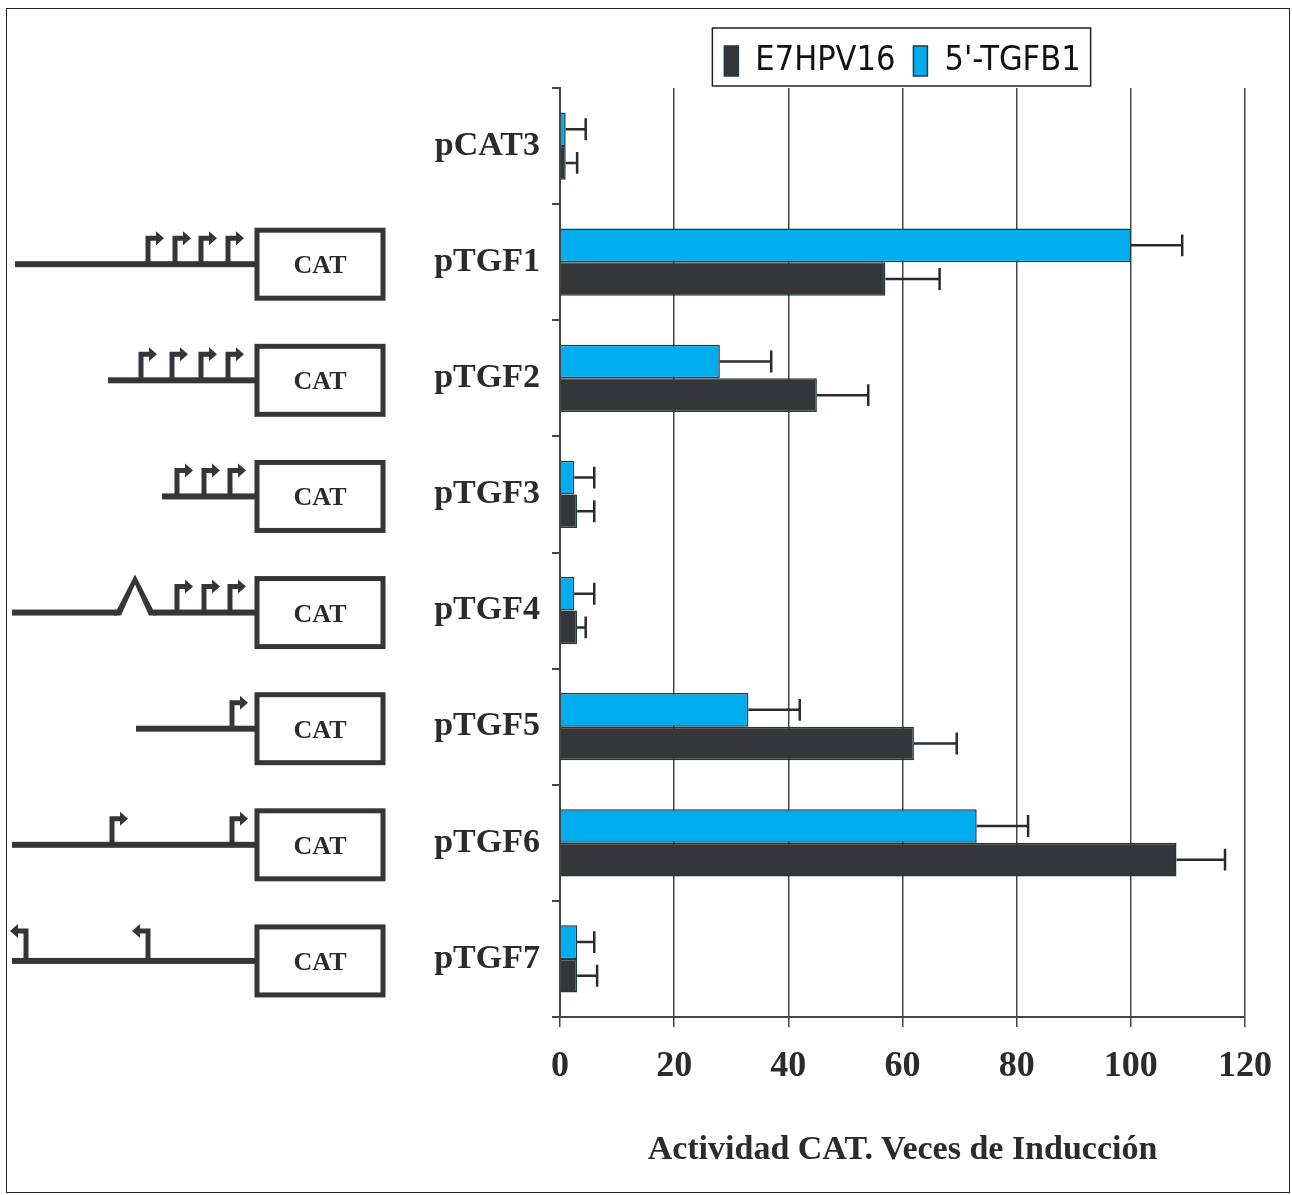 The image size is (1292, 1195). I want to click on legend-label: 5'-TGFB1, so click(1012, 57).